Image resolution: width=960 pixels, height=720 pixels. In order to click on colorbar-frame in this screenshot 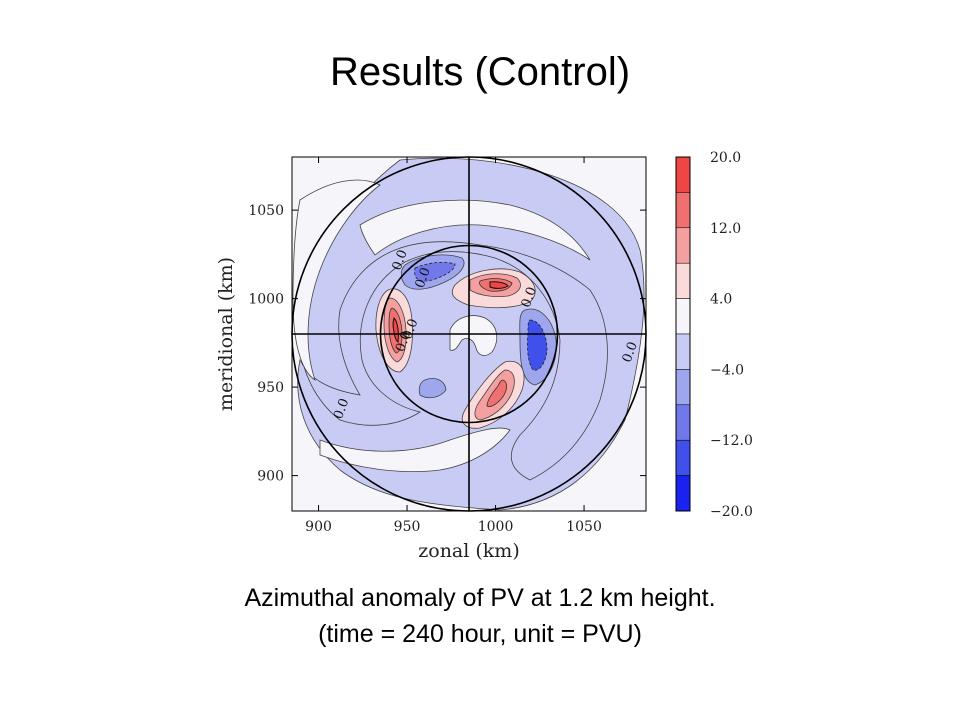, I will do `click(683, 334)`.